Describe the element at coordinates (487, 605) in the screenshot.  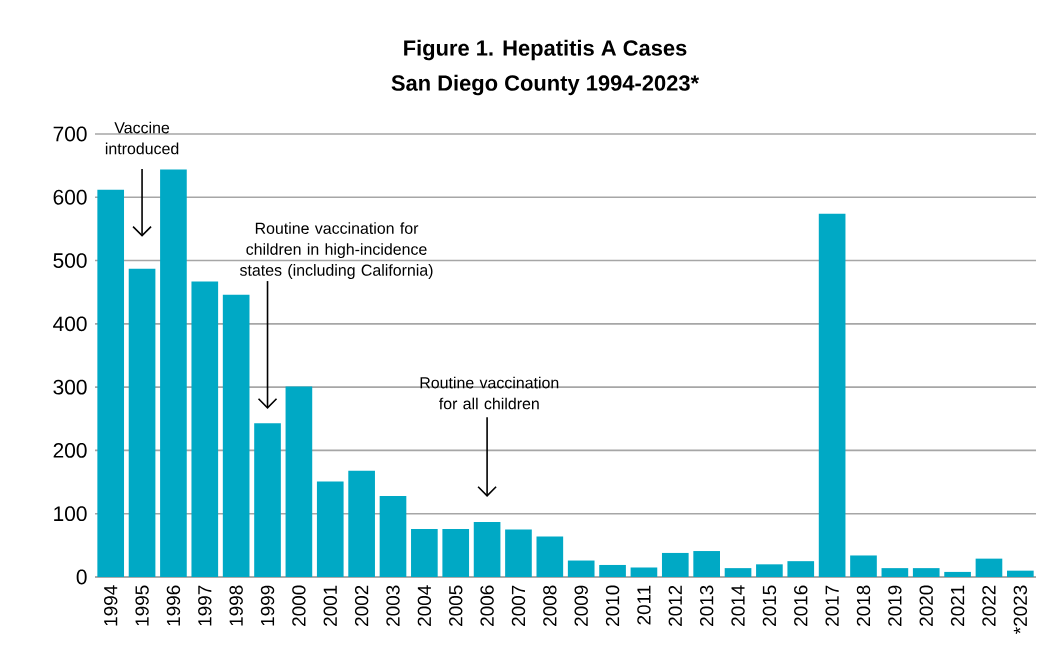
I see `x-tick-label: 2006` at that location.